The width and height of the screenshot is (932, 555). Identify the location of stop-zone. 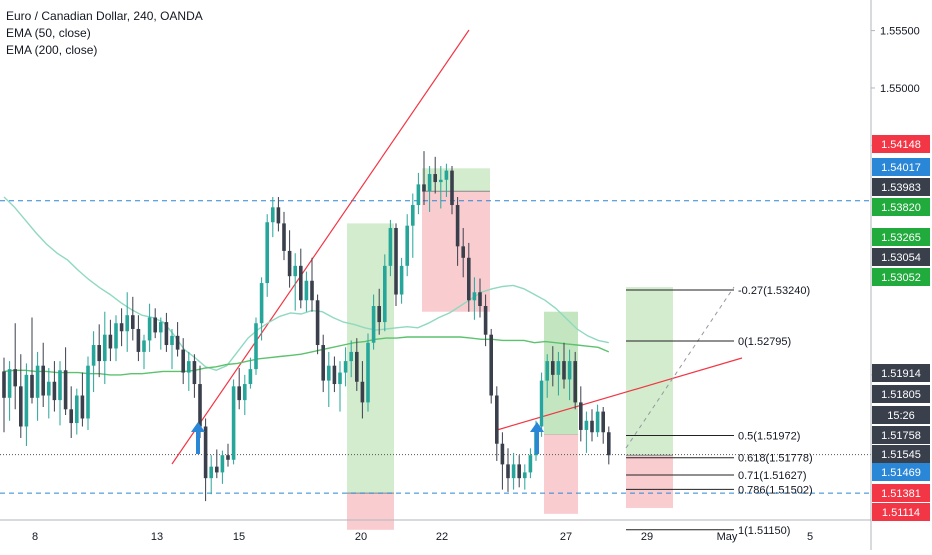
(456, 180).